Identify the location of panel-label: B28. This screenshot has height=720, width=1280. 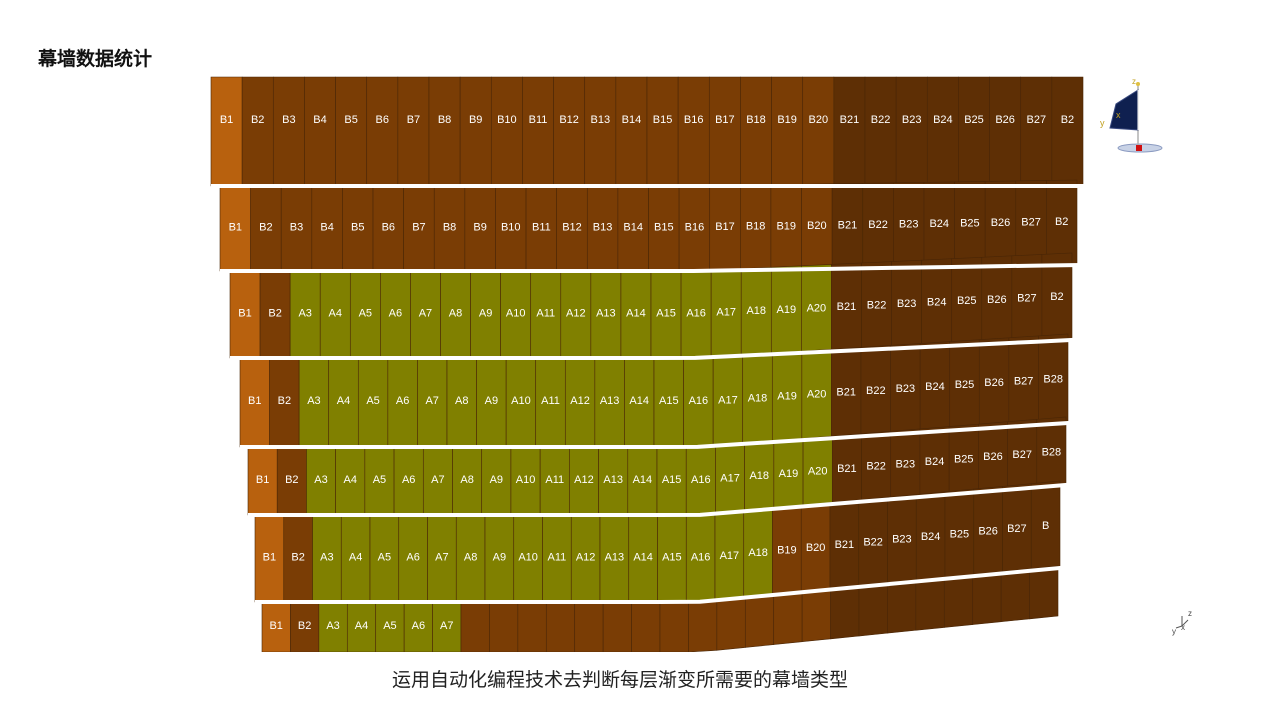
(1052, 452).